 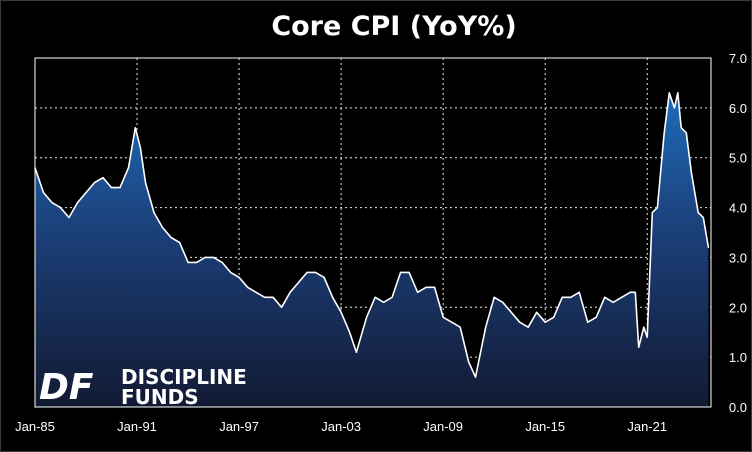 I want to click on logo-line2: FUNDS, so click(x=160, y=397).